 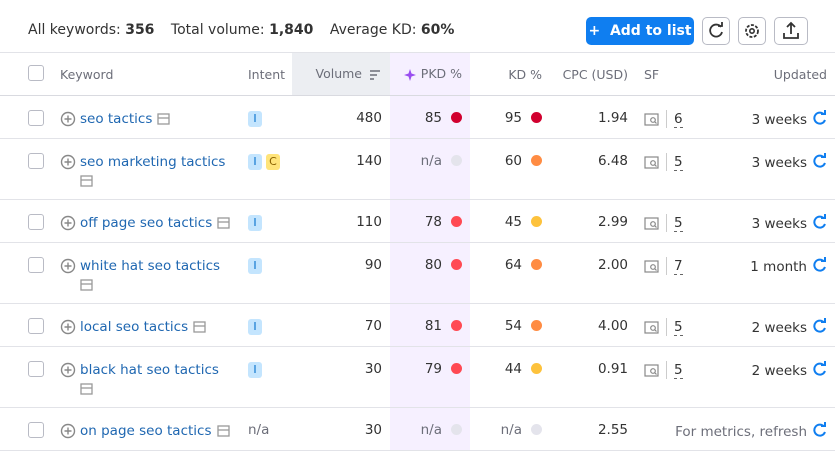 I want to click on pkd: 80, so click(x=433, y=265).